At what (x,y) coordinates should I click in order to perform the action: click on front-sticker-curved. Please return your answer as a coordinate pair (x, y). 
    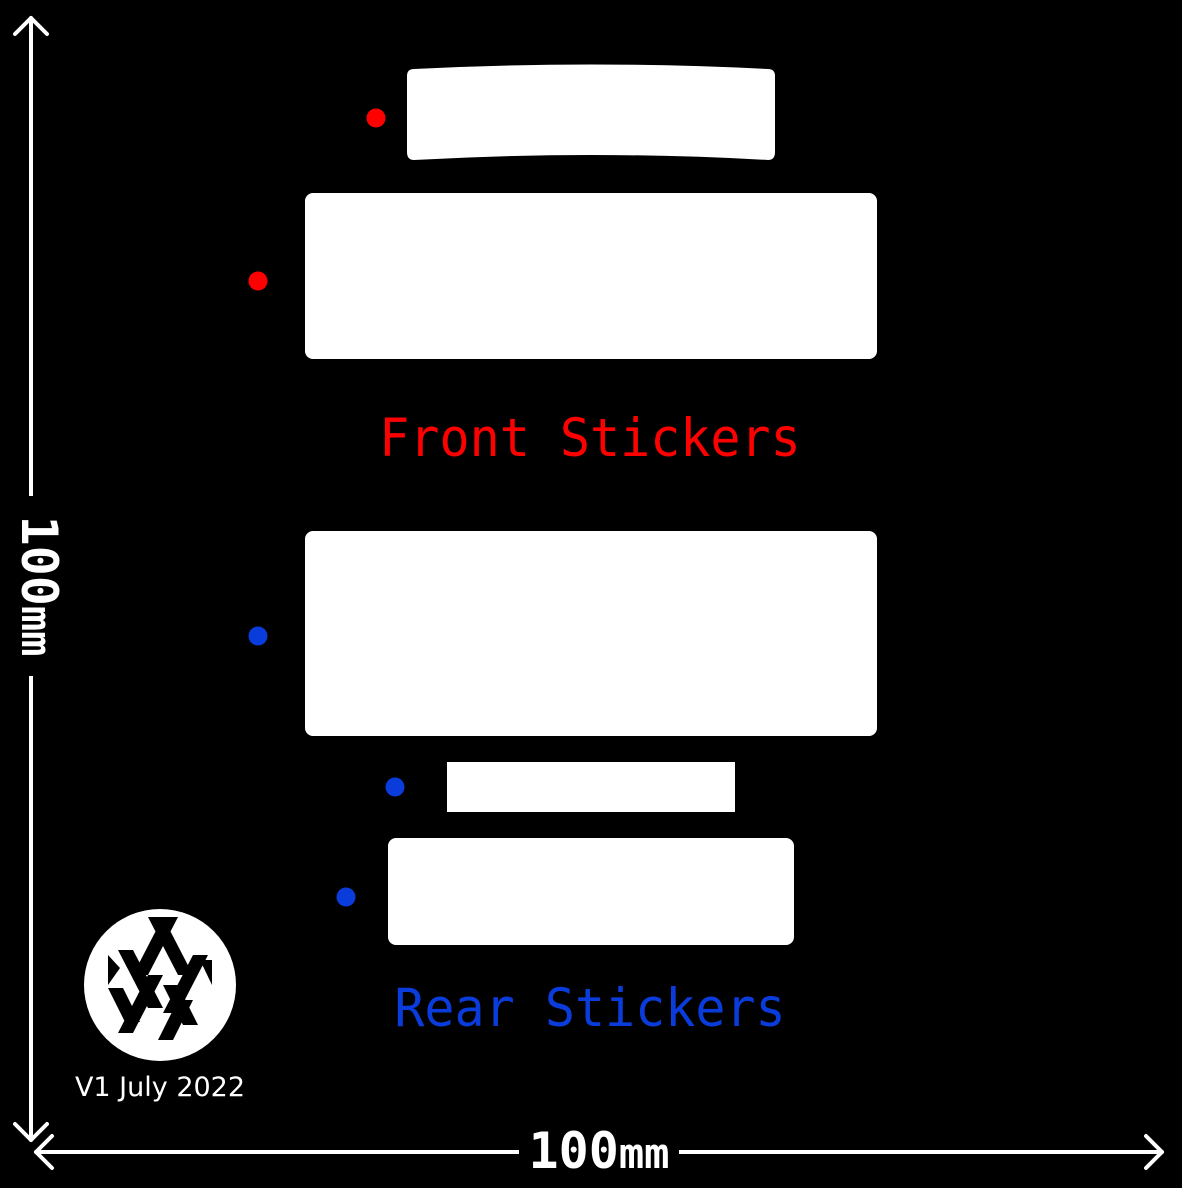
    Looking at the image, I should click on (591, 112).